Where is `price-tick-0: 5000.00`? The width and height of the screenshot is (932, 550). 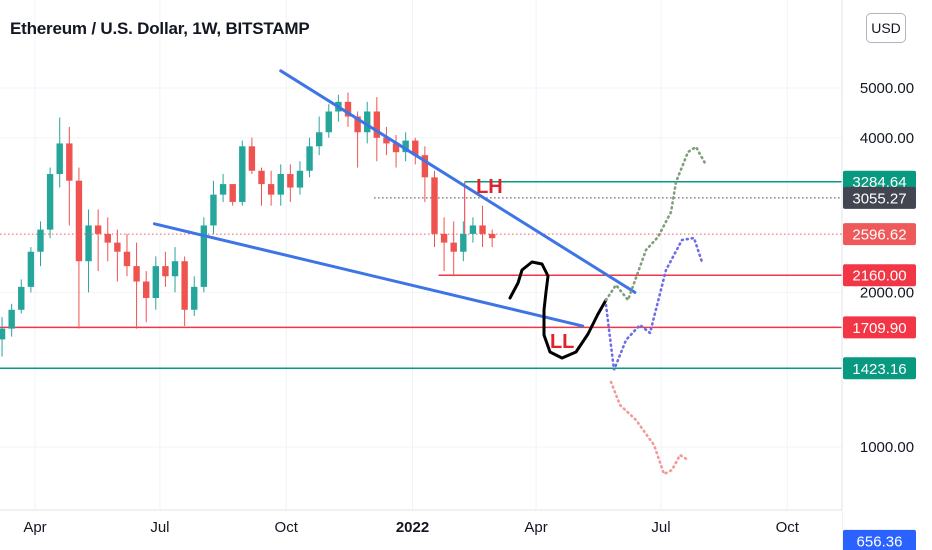 price-tick-0: 5000.00 is located at coordinates (887, 88).